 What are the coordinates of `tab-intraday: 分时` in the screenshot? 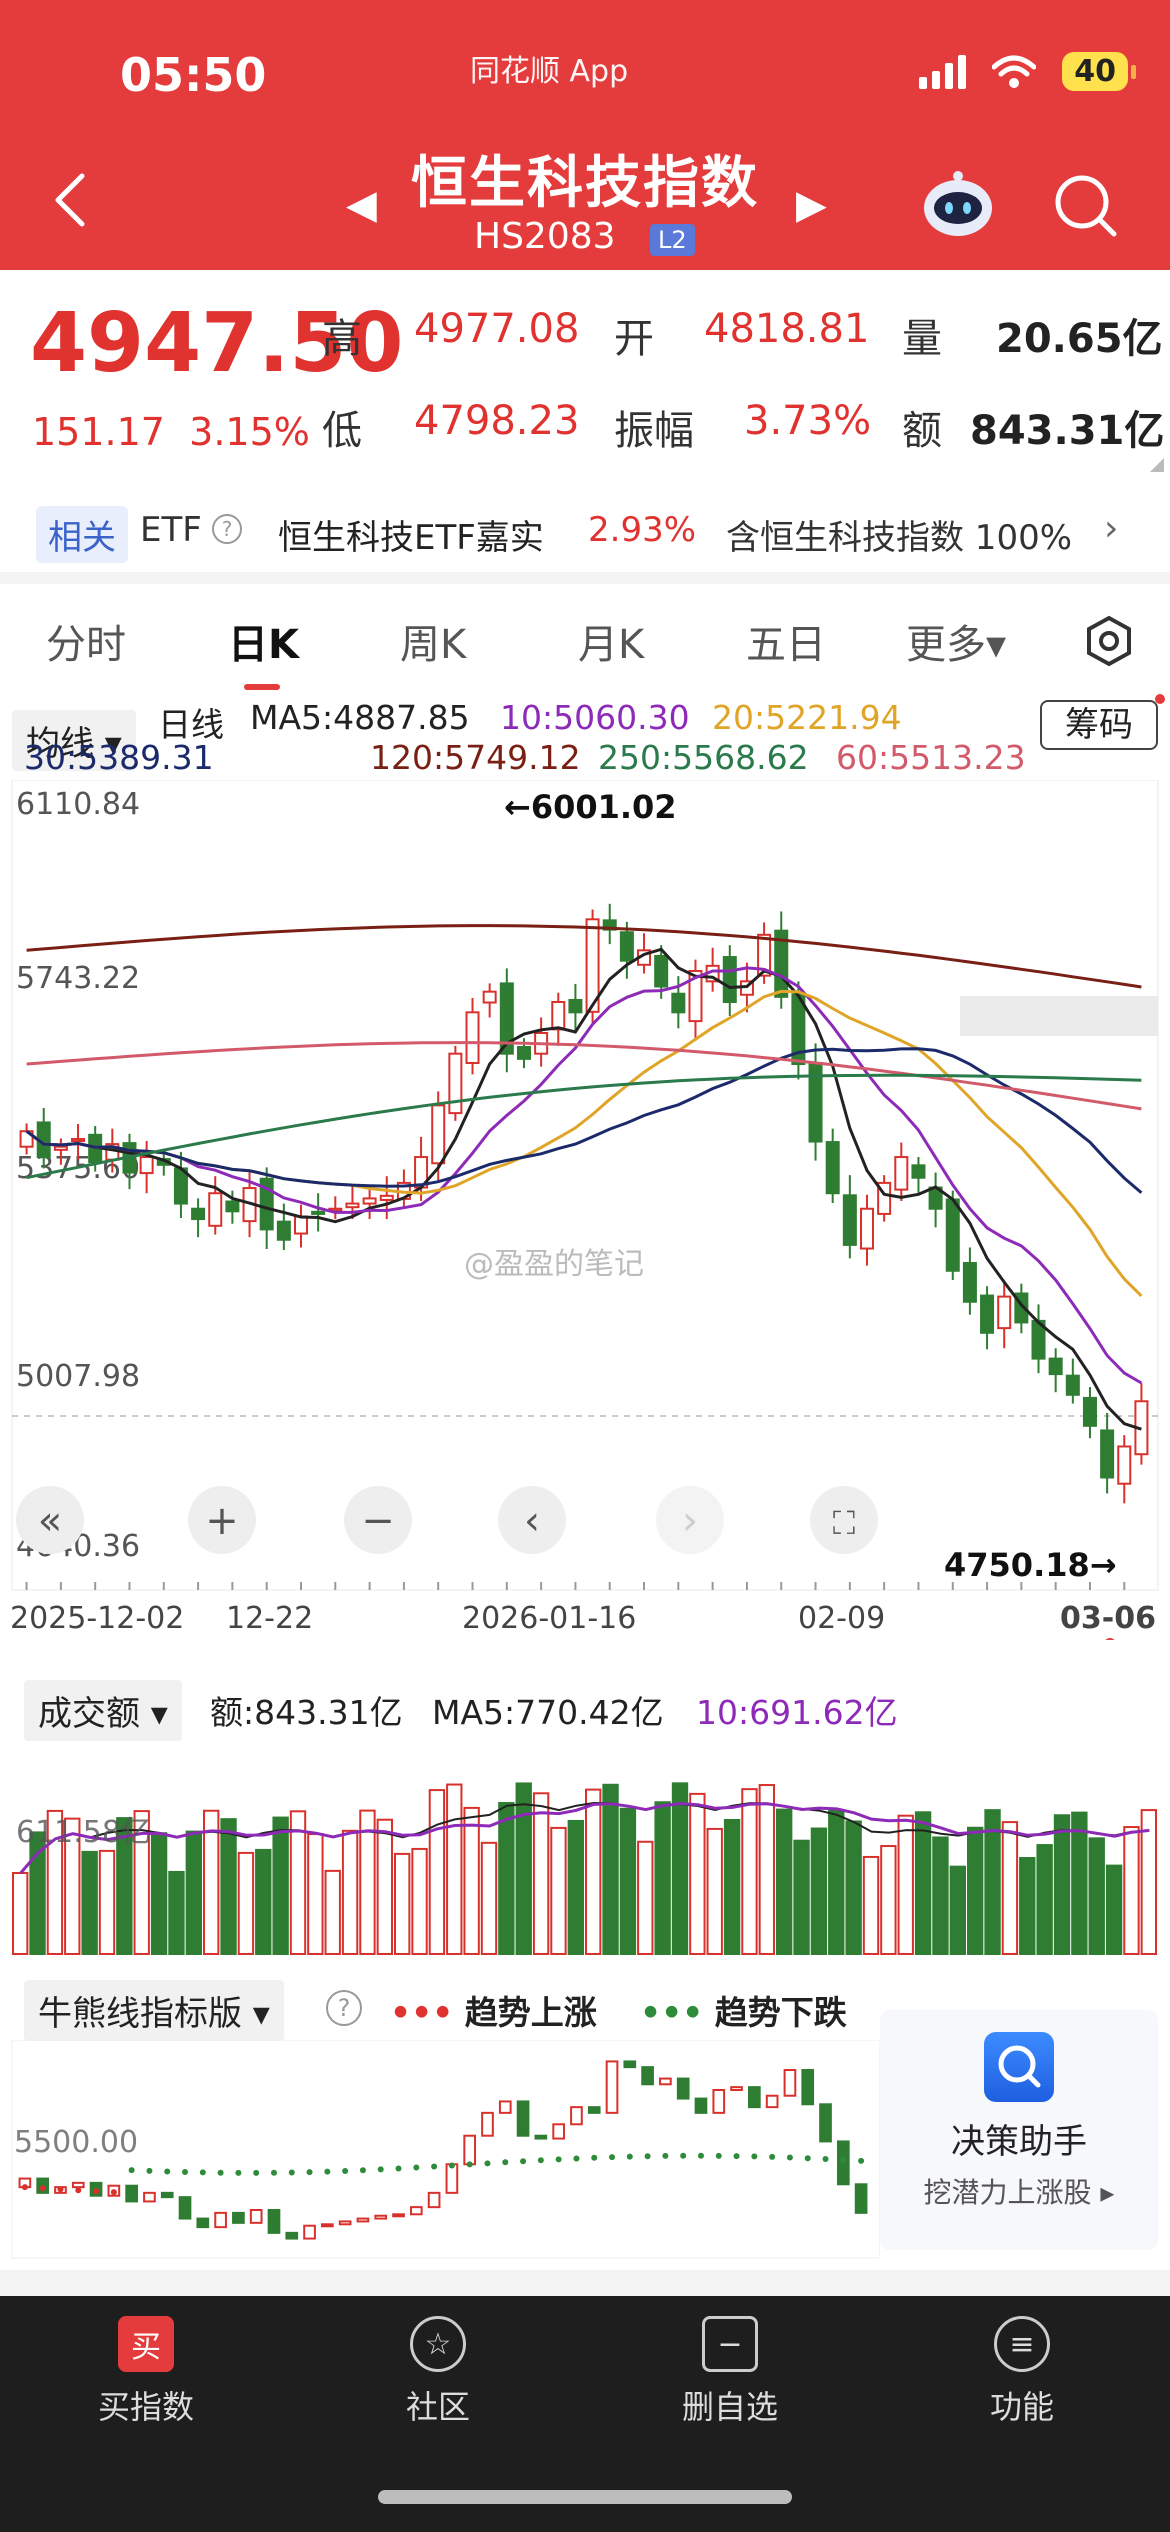 It's located at (86, 645).